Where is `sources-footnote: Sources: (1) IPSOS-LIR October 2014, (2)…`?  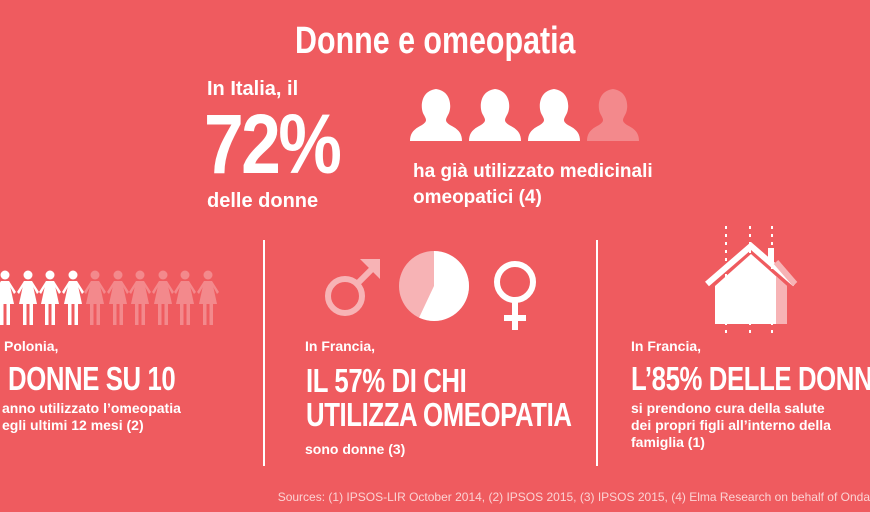
sources-footnote: Sources: (1) IPSOS-LIR October 2014, (2)… is located at coordinates (573, 497).